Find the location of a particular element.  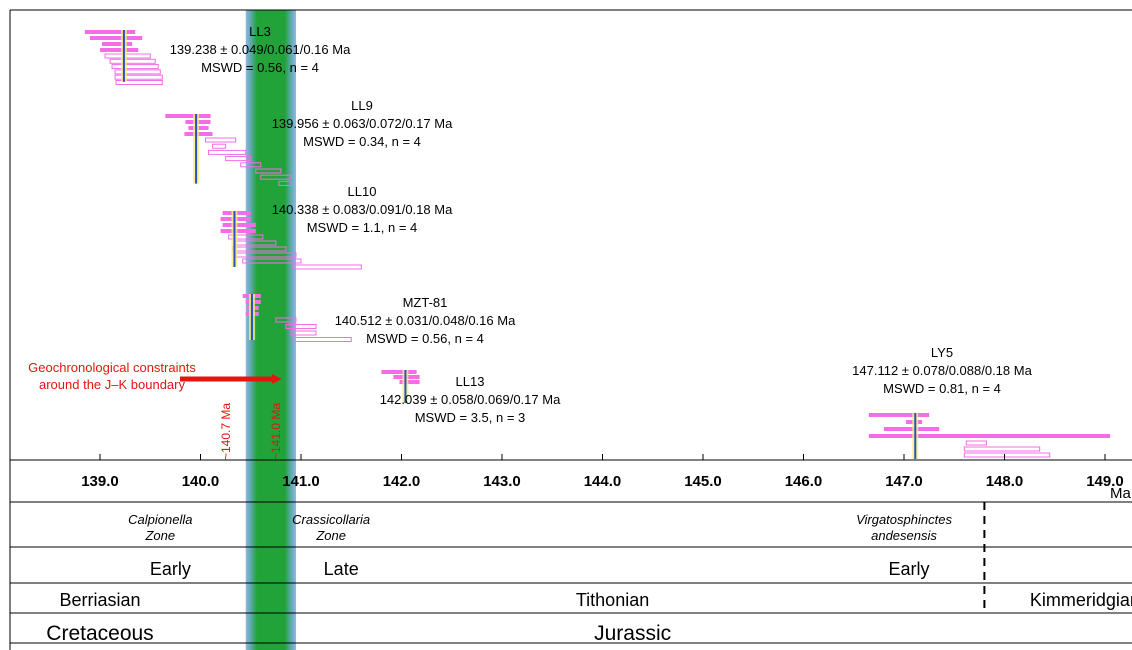

boundary-age-label: ~140.7 Ma is located at coordinates (226, 431).